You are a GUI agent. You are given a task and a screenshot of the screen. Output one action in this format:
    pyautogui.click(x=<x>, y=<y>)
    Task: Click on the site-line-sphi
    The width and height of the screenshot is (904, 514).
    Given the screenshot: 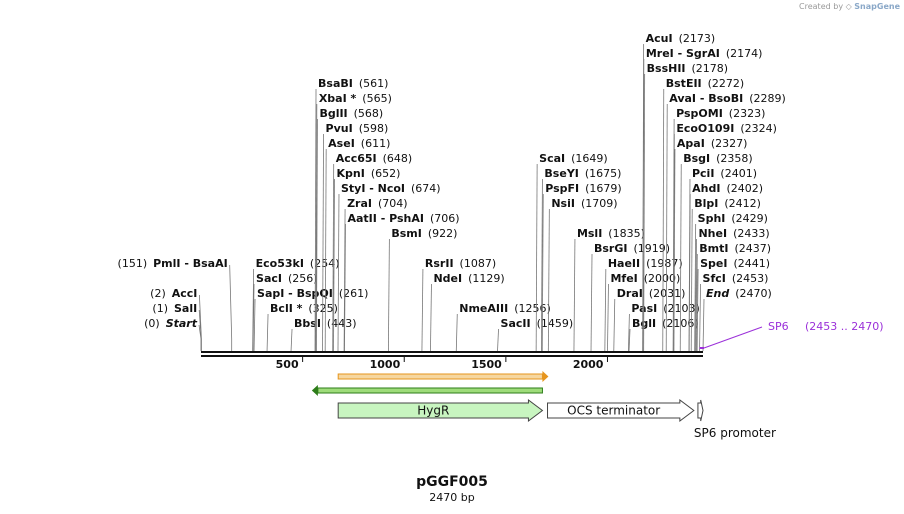 What is the action you would take?
    pyautogui.click(x=695, y=287)
    